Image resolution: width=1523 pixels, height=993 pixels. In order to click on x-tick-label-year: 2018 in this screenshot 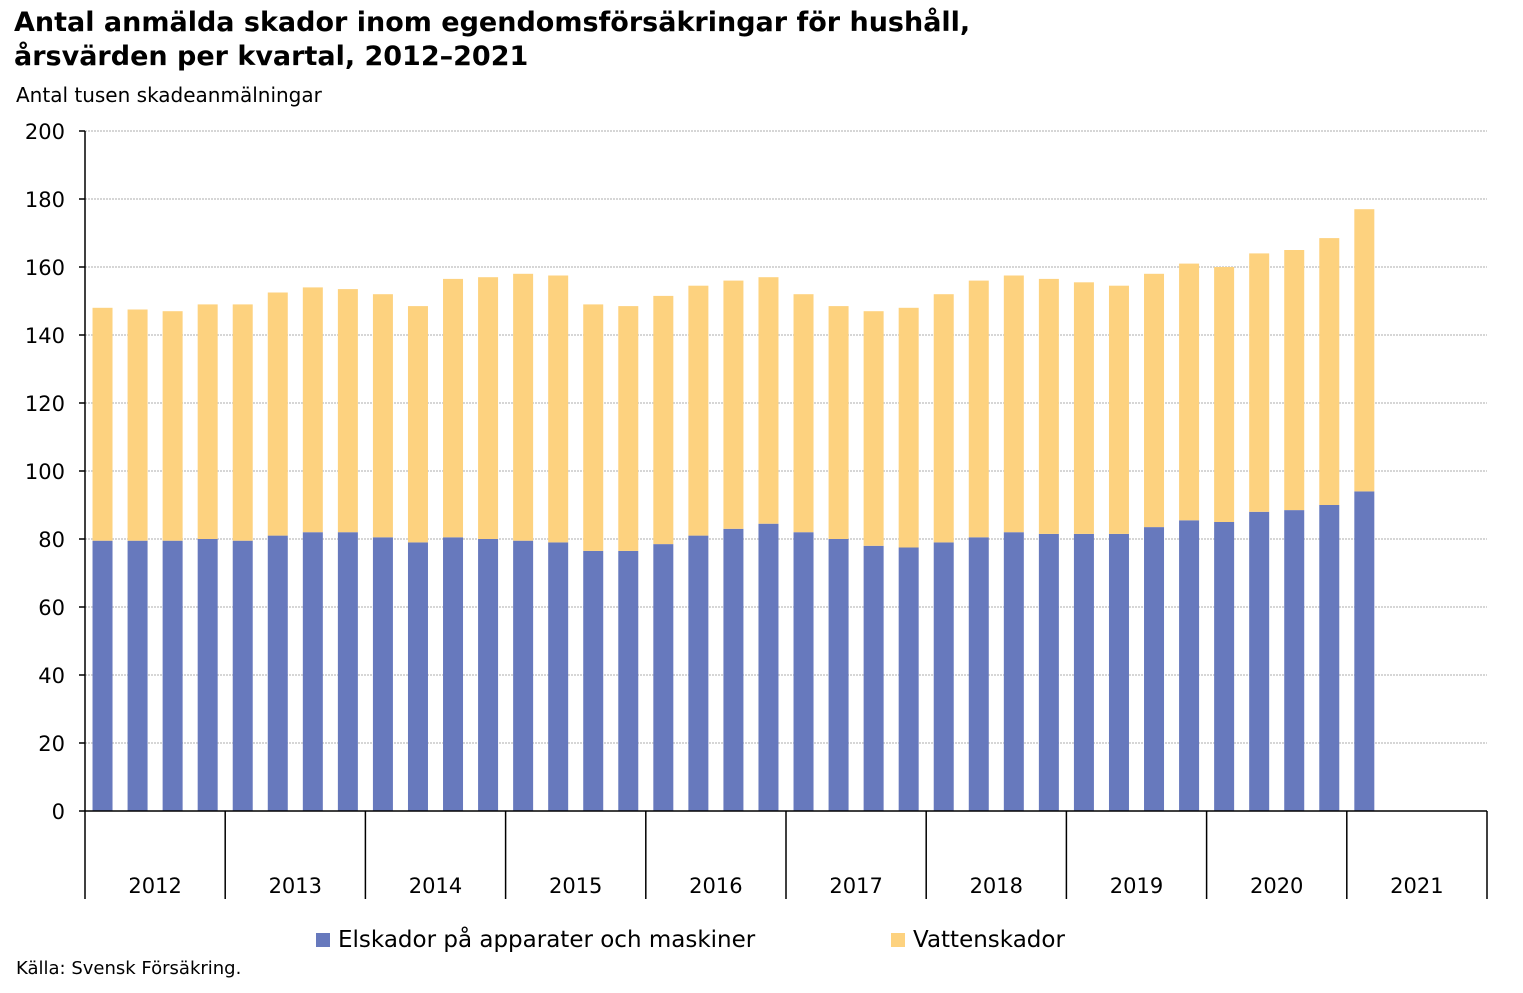, I will do `click(996, 886)`.